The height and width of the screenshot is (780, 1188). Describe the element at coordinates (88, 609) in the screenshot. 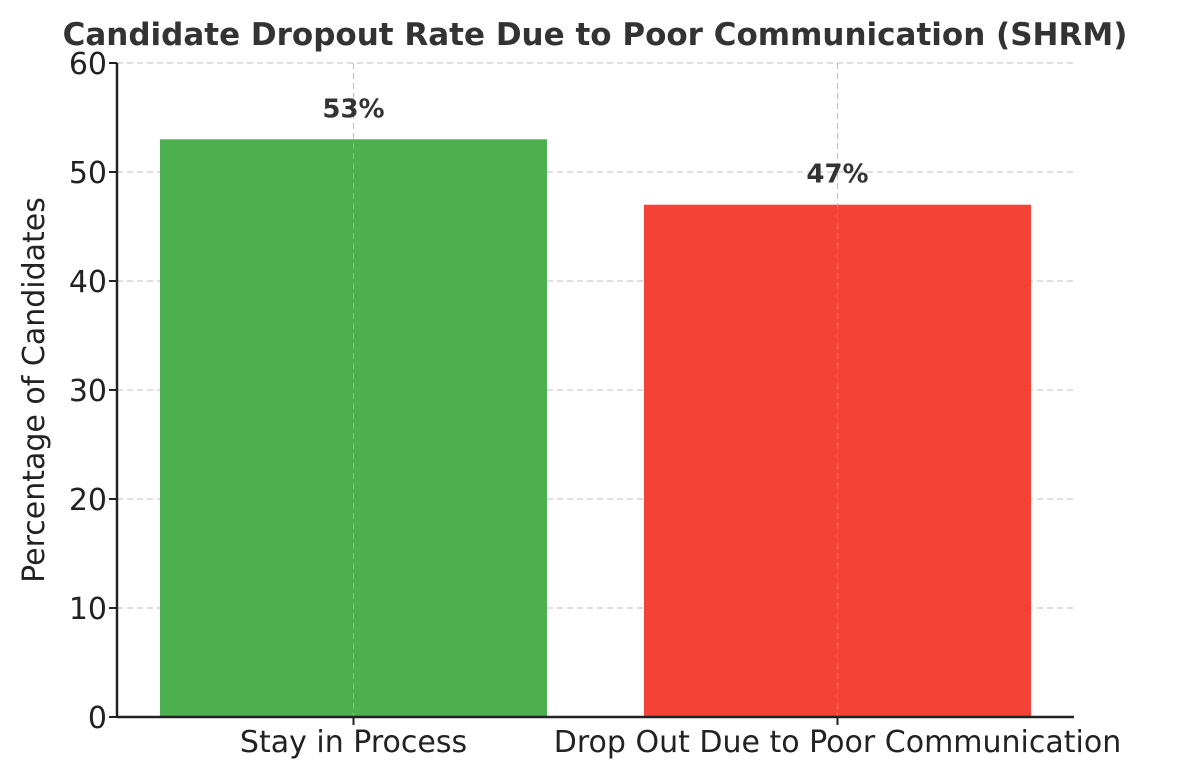

I see `y-tick-label: 10` at that location.